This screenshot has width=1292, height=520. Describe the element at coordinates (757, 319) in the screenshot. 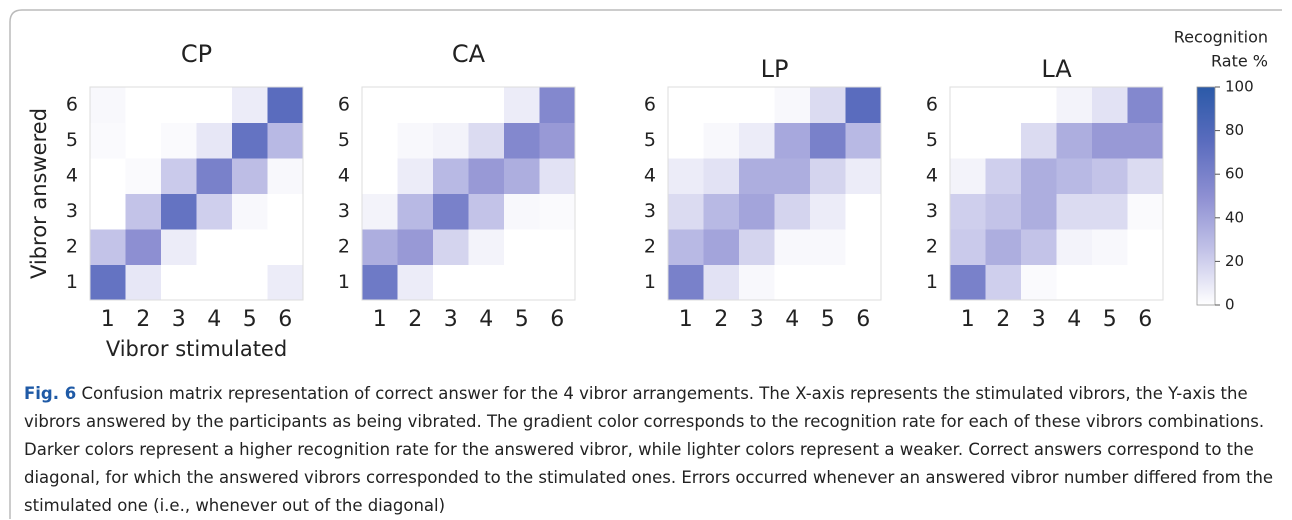

I see `x-tick-label: 3` at that location.